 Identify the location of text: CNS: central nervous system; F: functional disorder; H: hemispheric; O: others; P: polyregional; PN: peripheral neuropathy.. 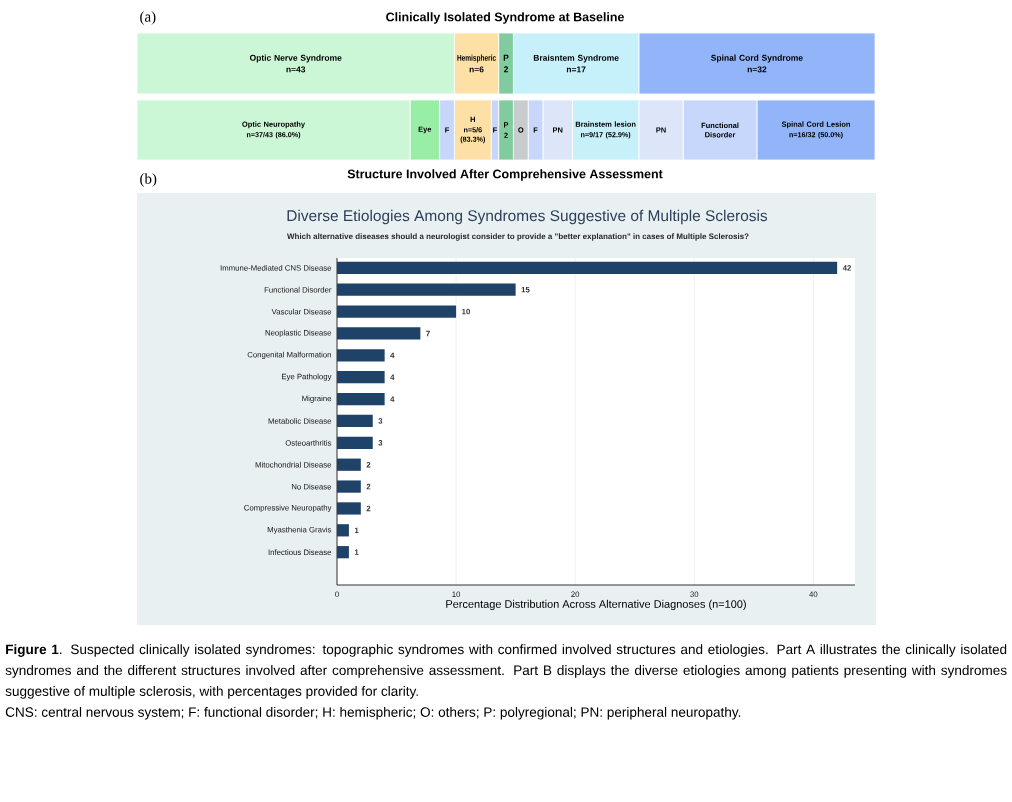
(373, 713).